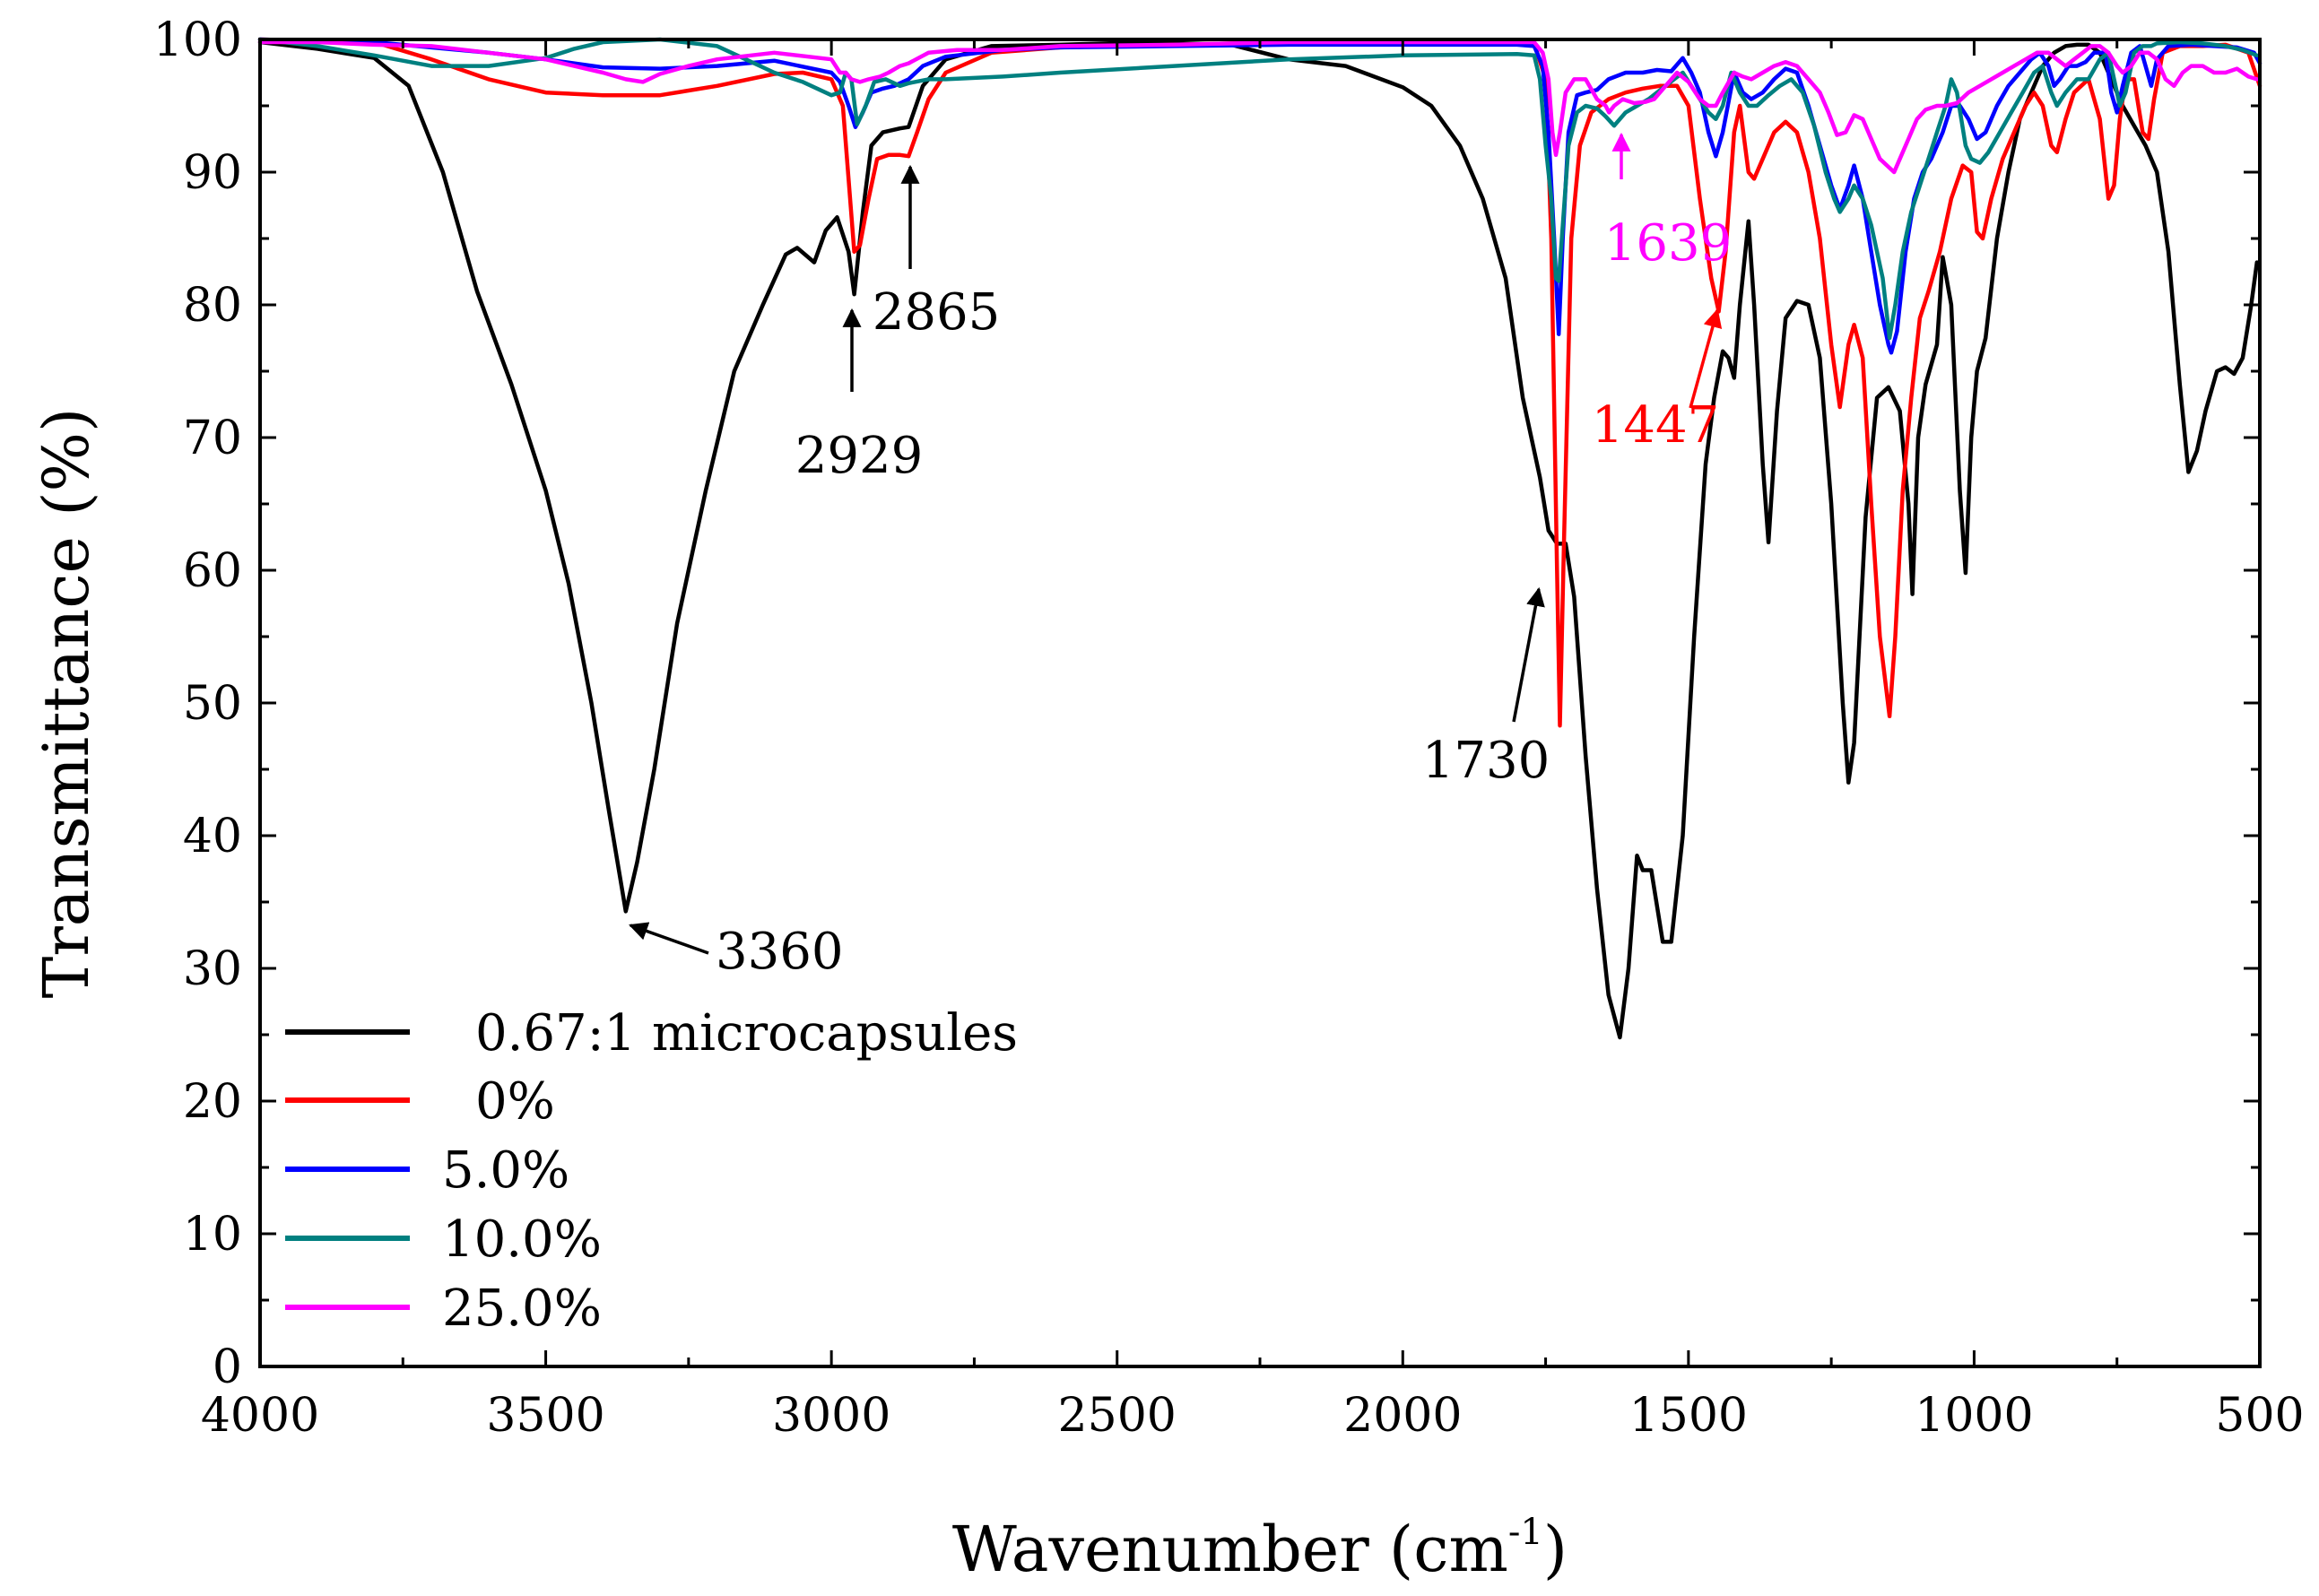 This screenshot has width=2319, height=1596. Describe the element at coordinates (1656, 426) in the screenshot. I see `annotation-label: 1447` at that location.